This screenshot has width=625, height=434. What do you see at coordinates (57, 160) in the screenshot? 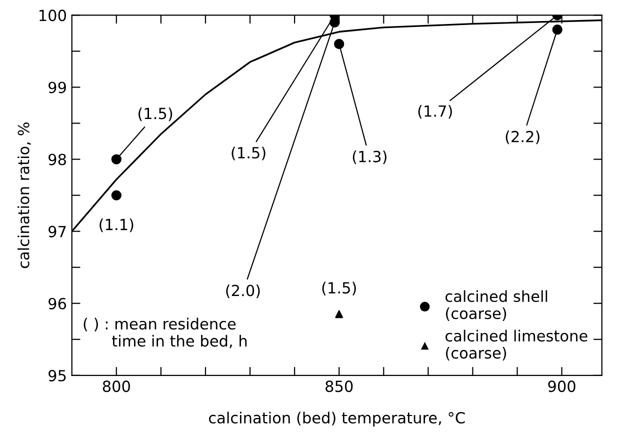
I see `y-tick-label: 98` at bounding box center [57, 160].